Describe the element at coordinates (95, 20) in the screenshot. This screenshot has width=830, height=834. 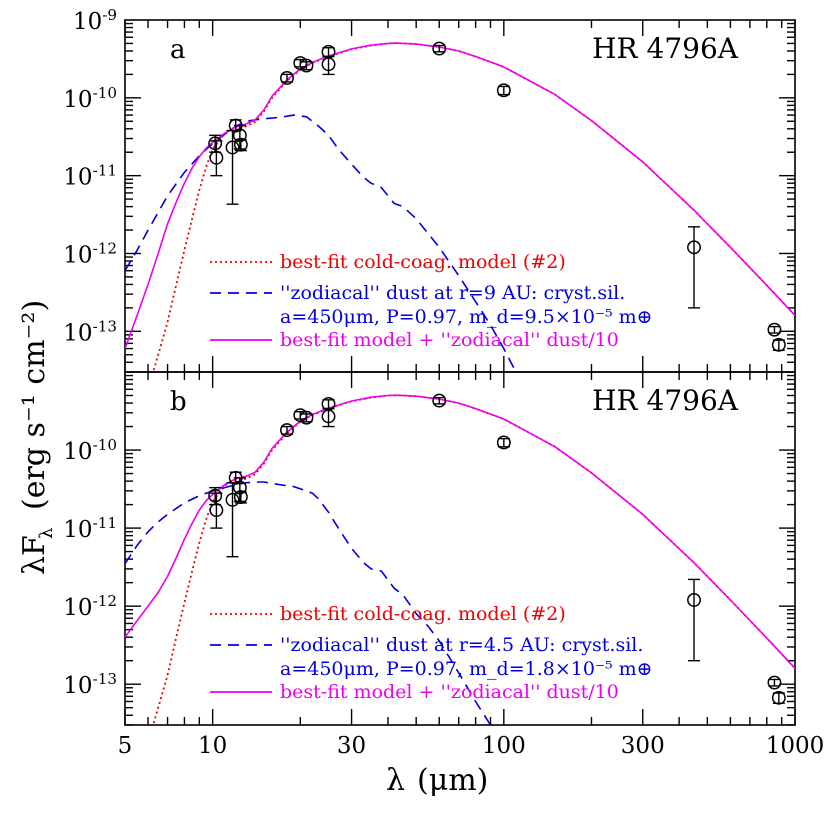
I see `y-tick-label: 10-9` at that location.